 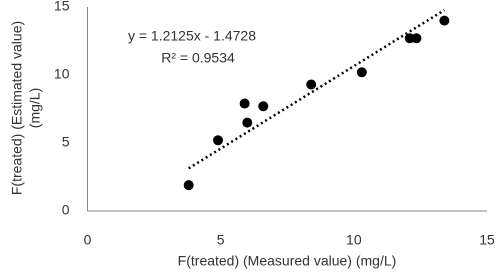 I want to click on x-tick-label: 15, so click(x=487, y=240).